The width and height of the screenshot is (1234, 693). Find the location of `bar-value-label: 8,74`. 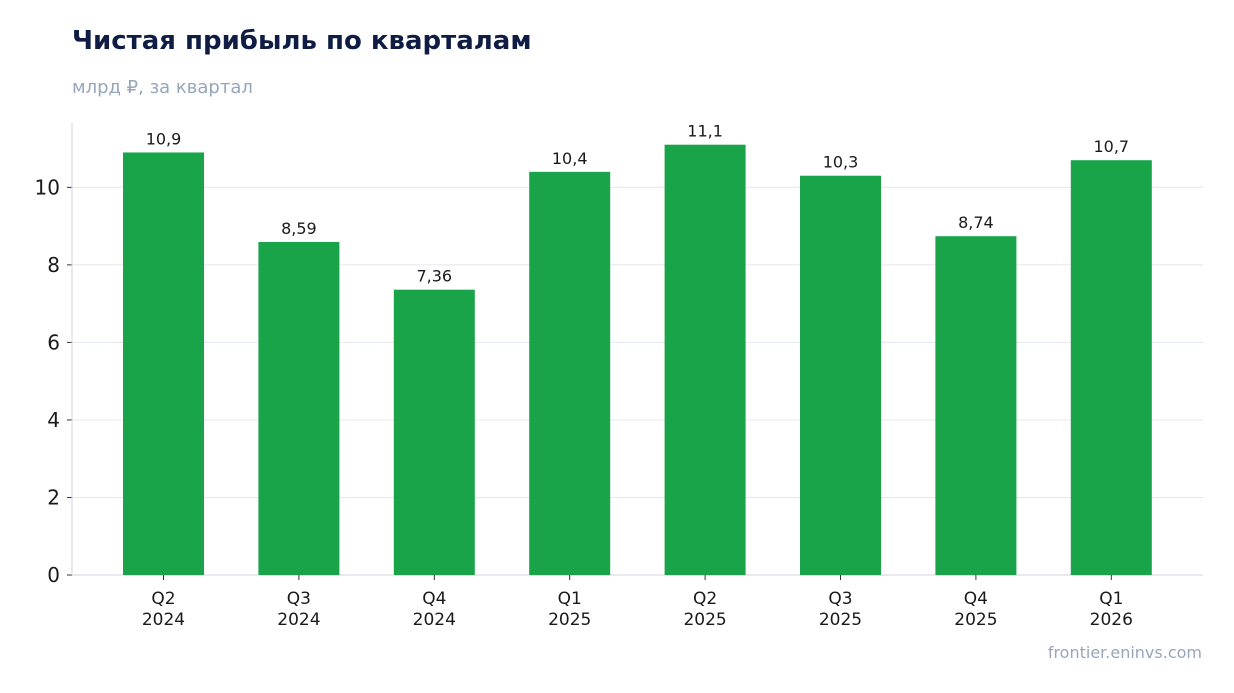

bar-value-label: 8,74 is located at coordinates (976, 222).